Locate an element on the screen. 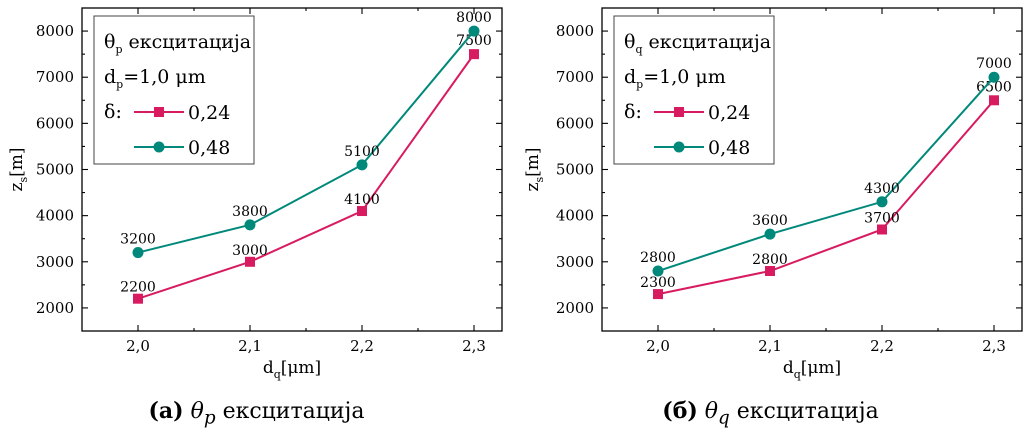 The width and height of the screenshot is (1027, 435). chart-a-legend-series-2-marker is located at coordinates (159, 147).